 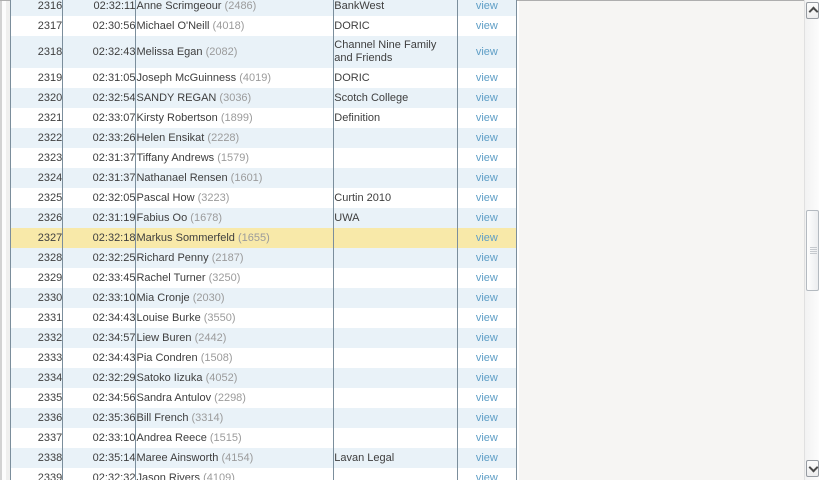 What do you see at coordinates (174, 397) in the screenshot?
I see `runner-name: Sandra Antulov` at bounding box center [174, 397].